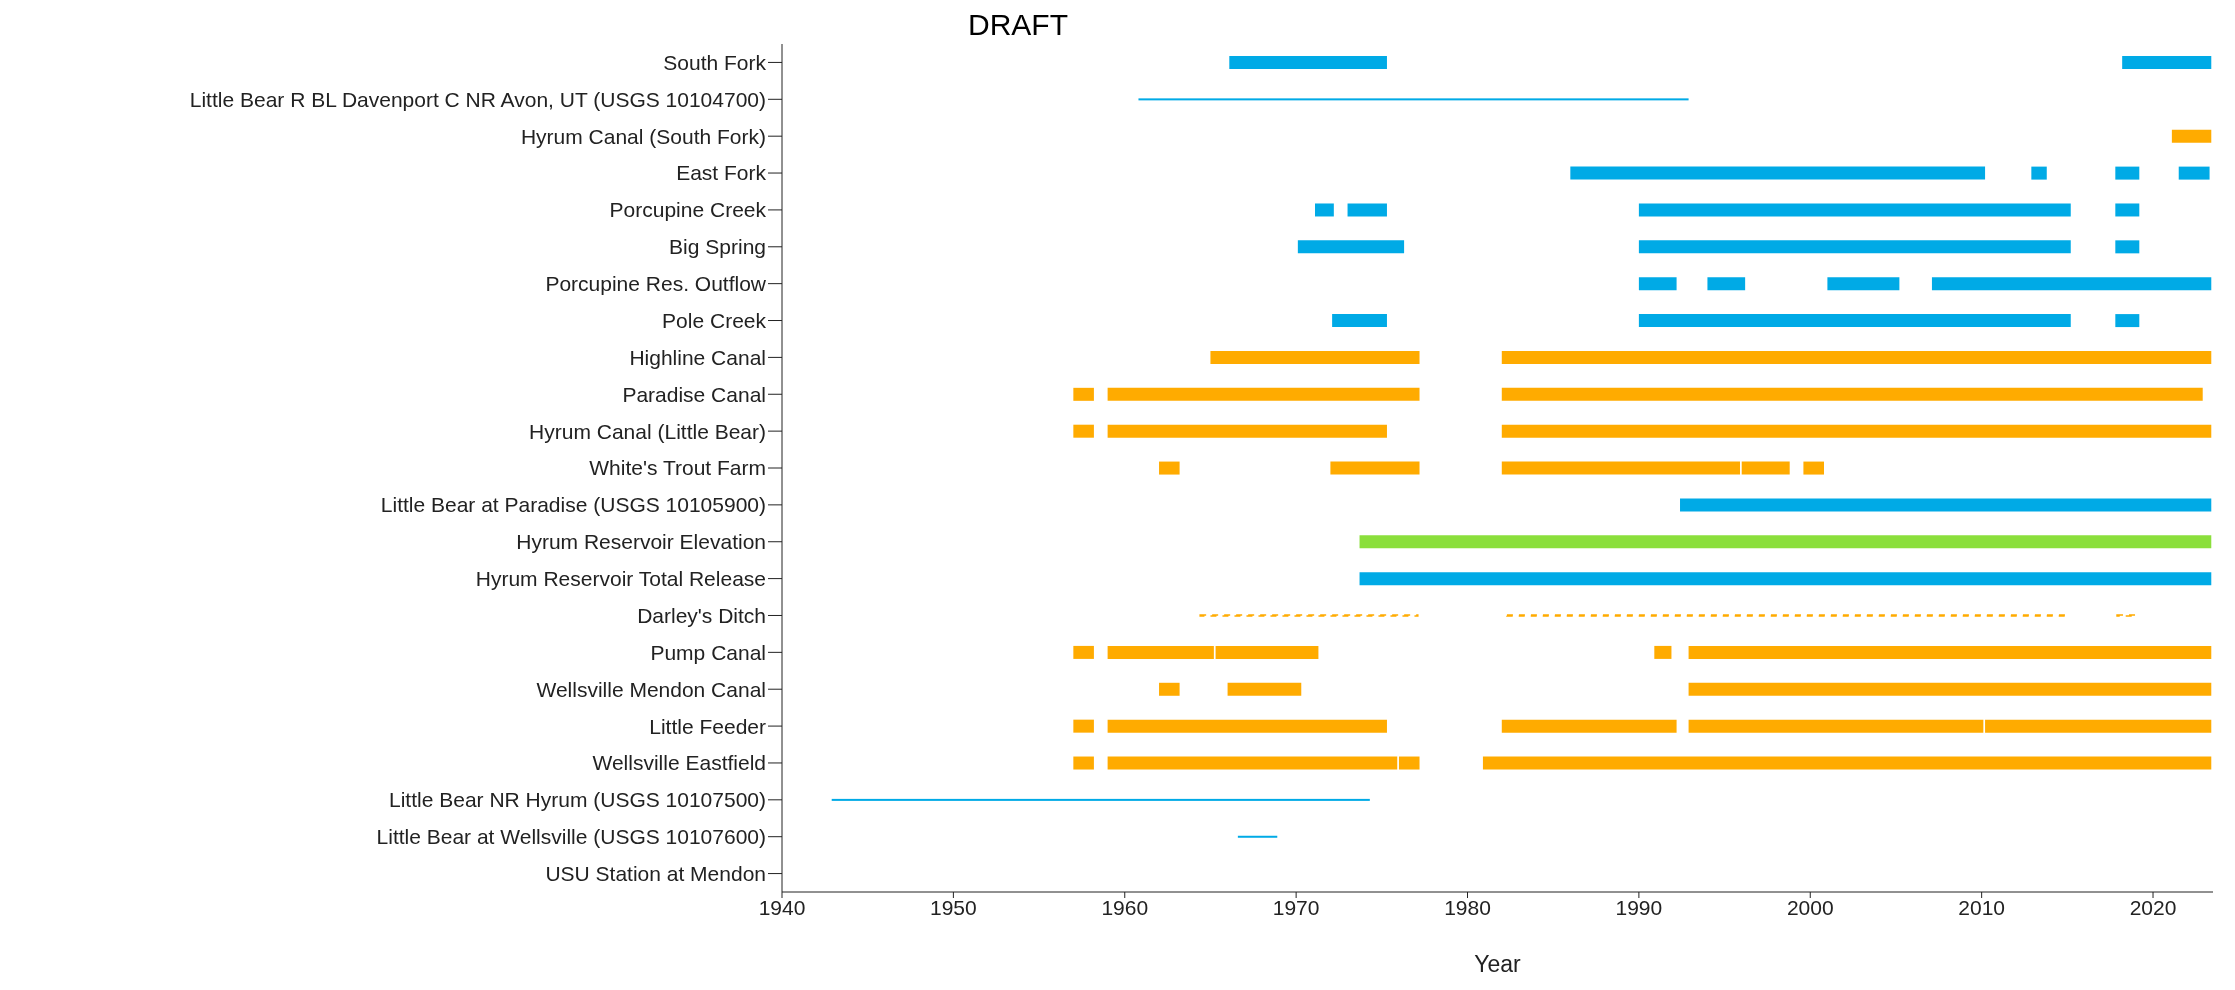 The image size is (2235, 990). I want to click on y-tick-label: Little Bear NR Hyrum (USGS 10107500), so click(577, 800).